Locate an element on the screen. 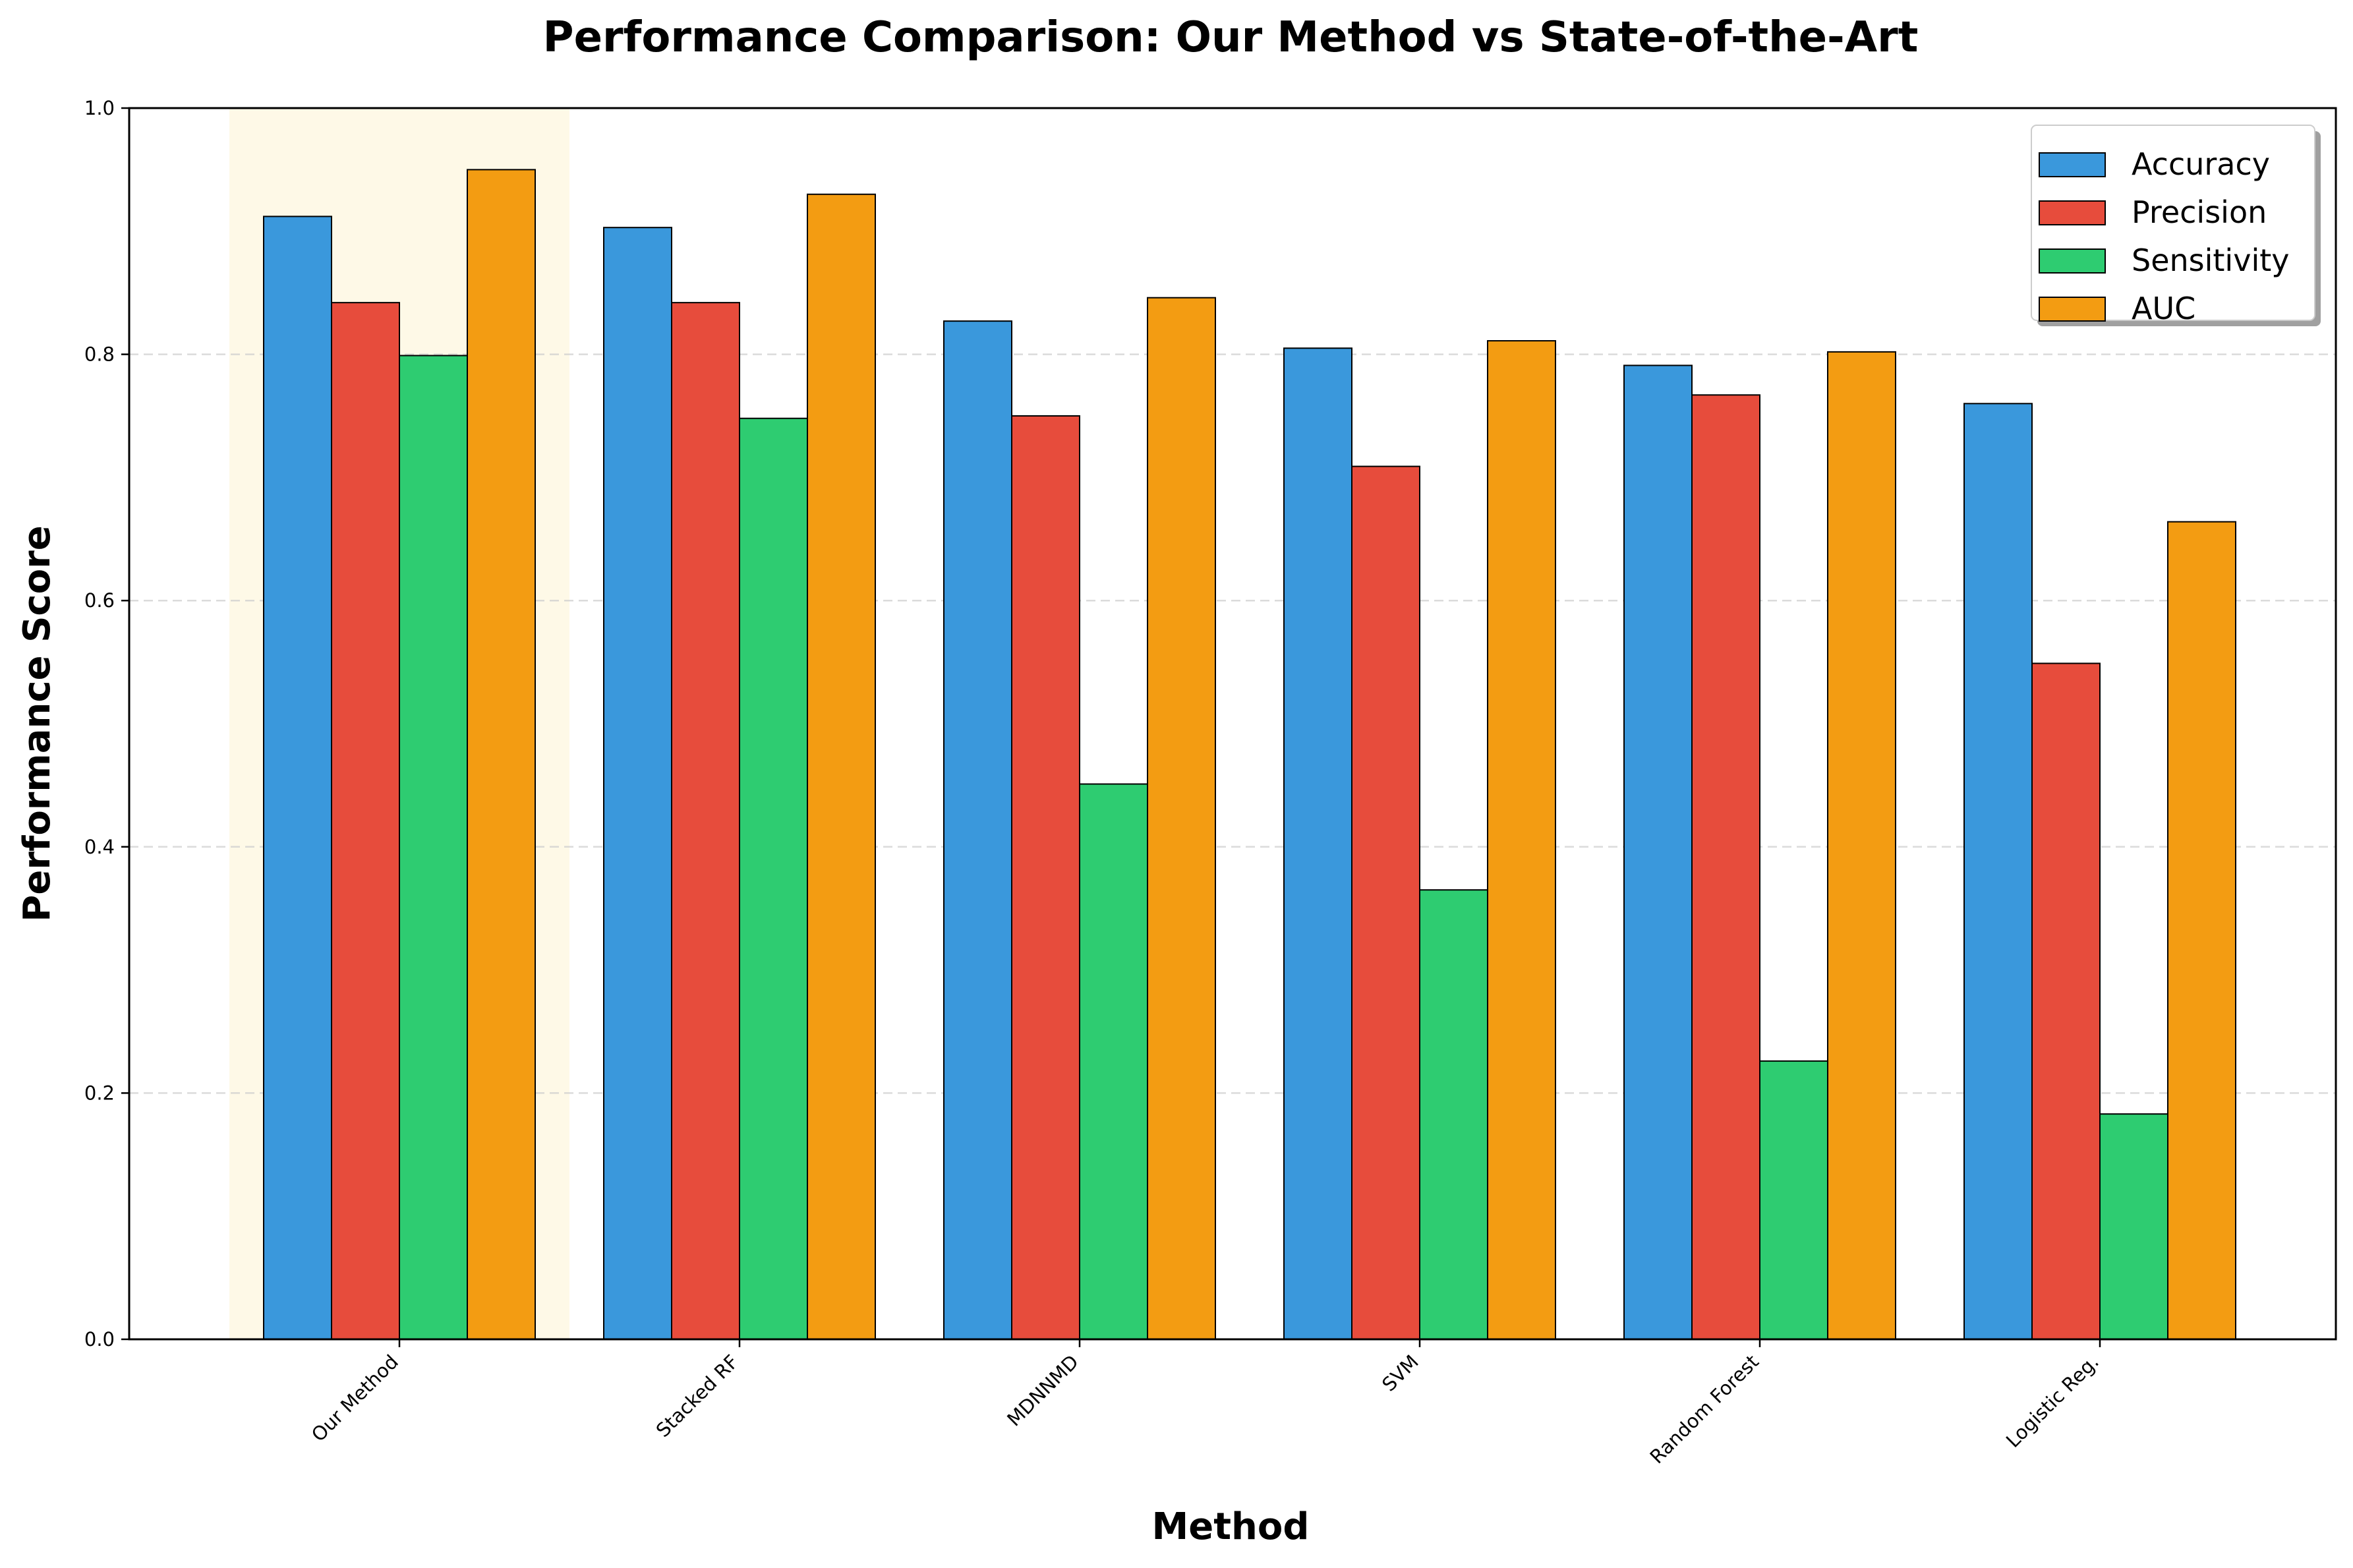 This screenshot has height=1568, width=2353. bar-random-forest-accuracy is located at coordinates (1658, 852).